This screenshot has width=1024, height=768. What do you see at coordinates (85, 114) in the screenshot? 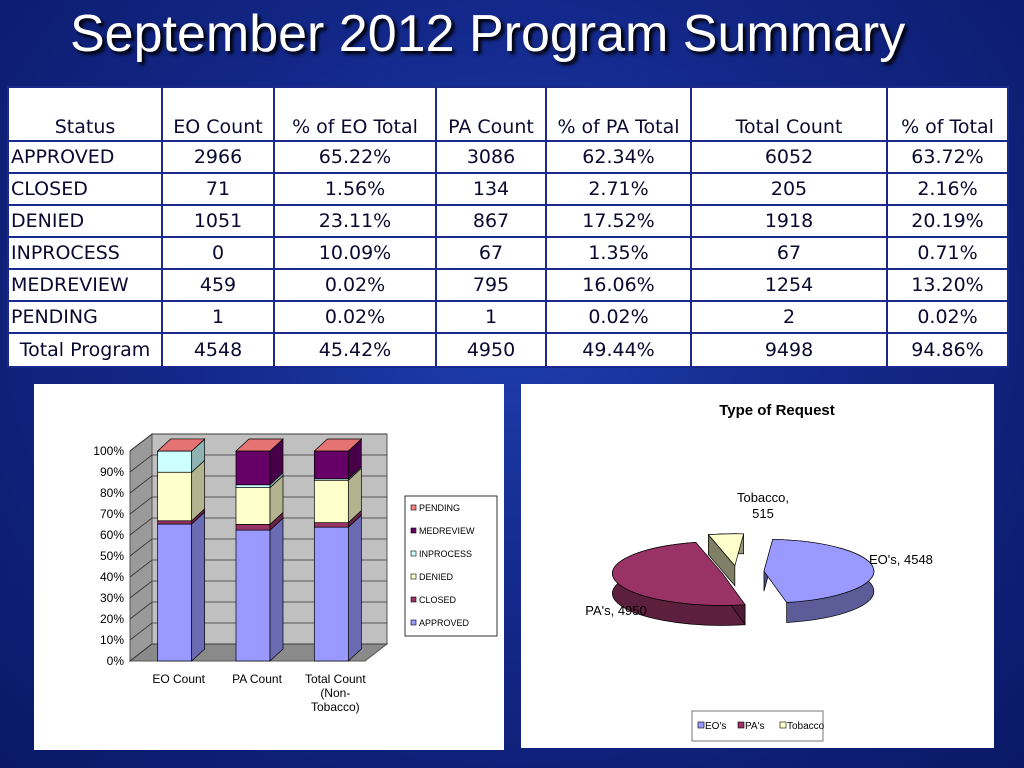
I see `column-header: Status` at bounding box center [85, 114].